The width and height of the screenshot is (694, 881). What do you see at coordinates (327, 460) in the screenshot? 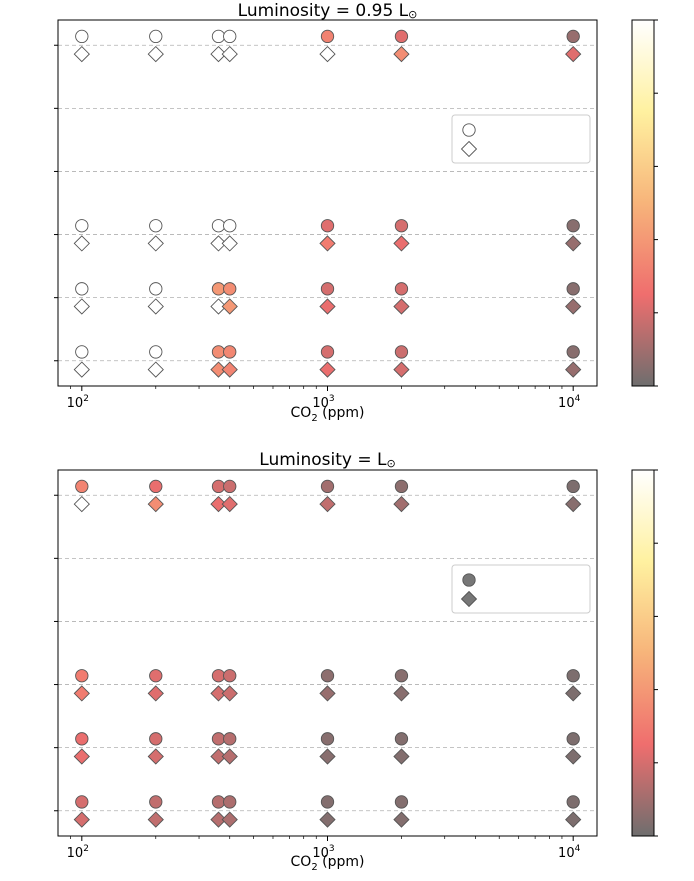
I see `chart-2-title: Luminosity = L⊙` at bounding box center [327, 460].